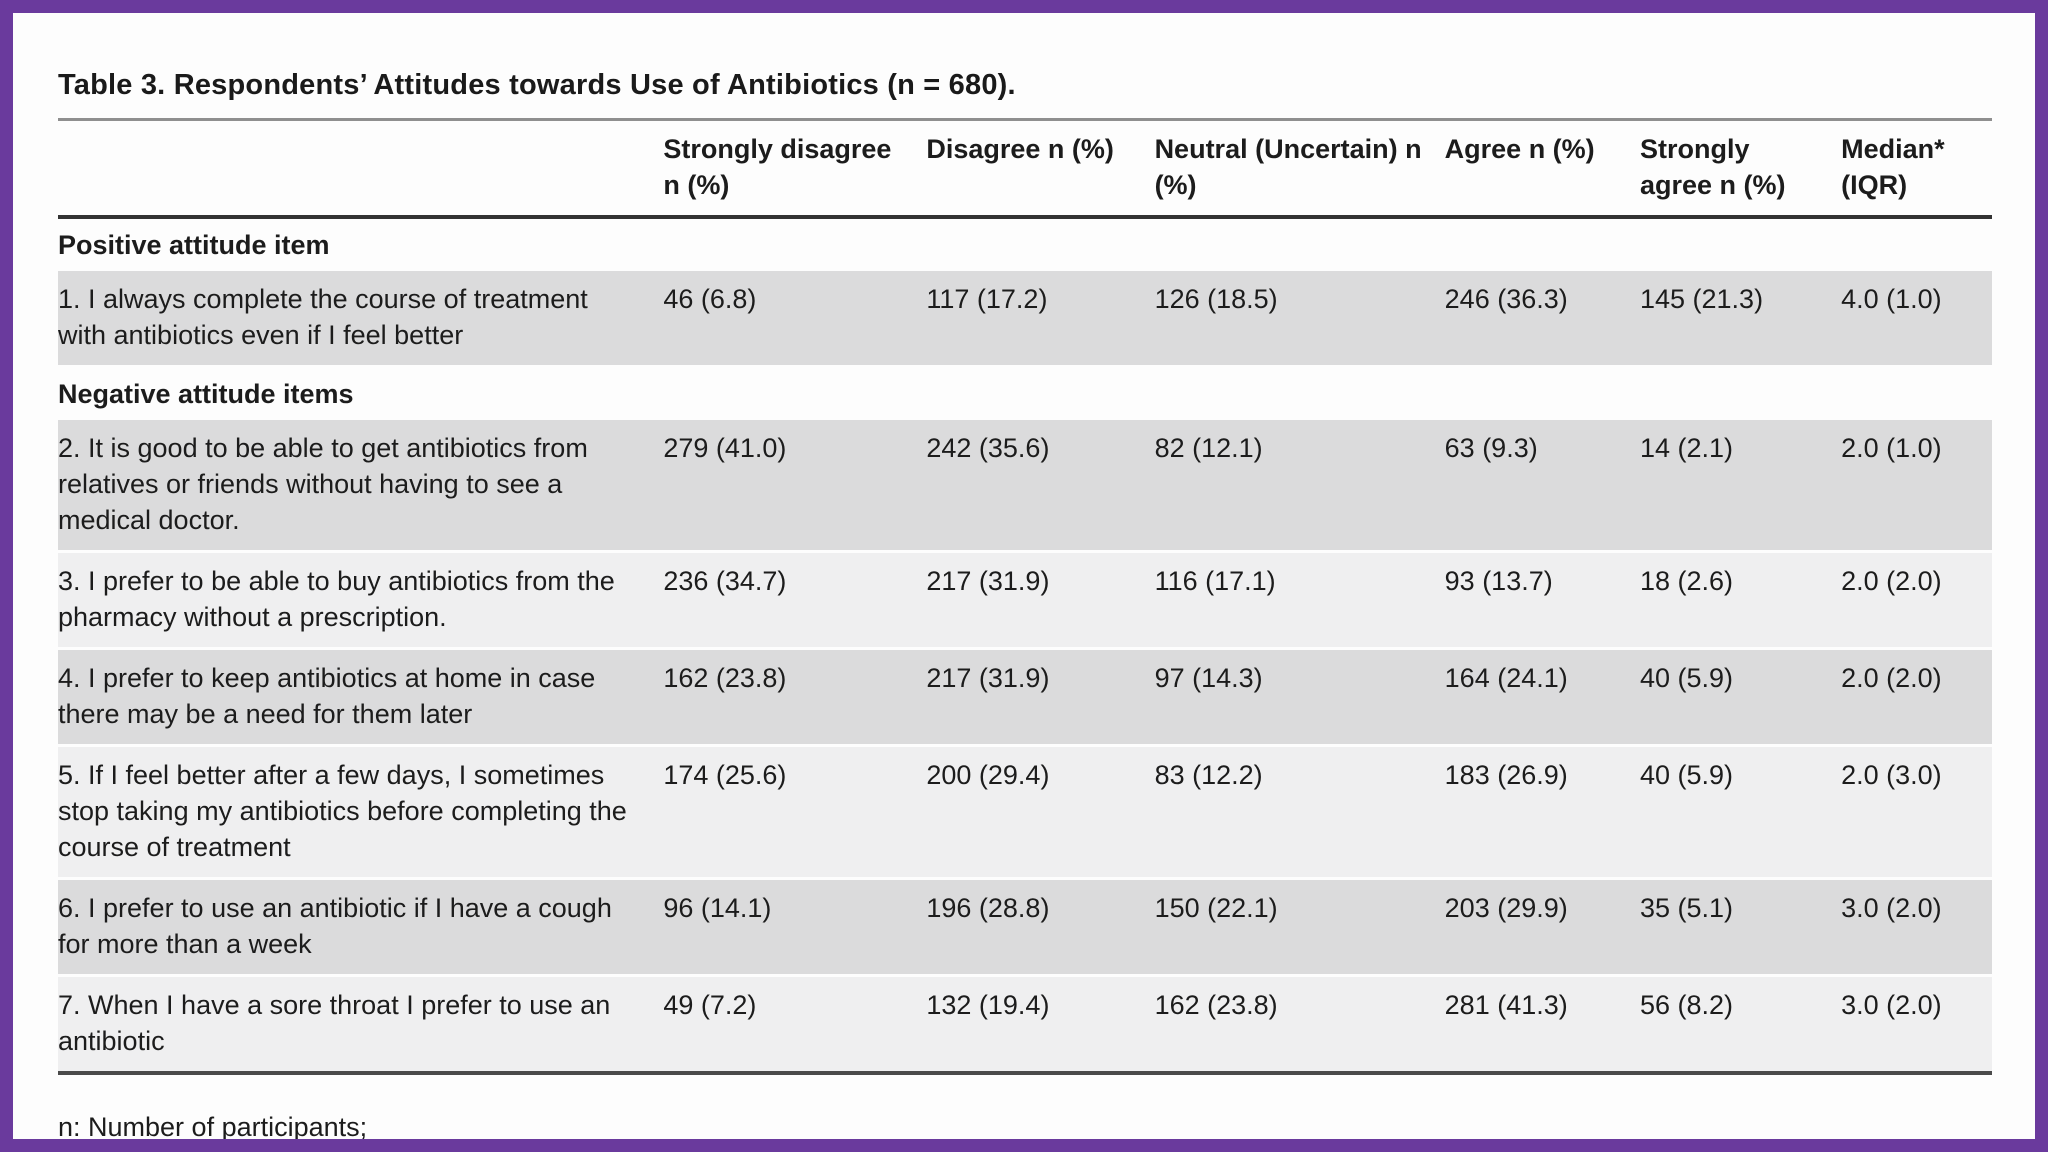  I want to click on value-cell: 126 (18.5), so click(1299, 319).